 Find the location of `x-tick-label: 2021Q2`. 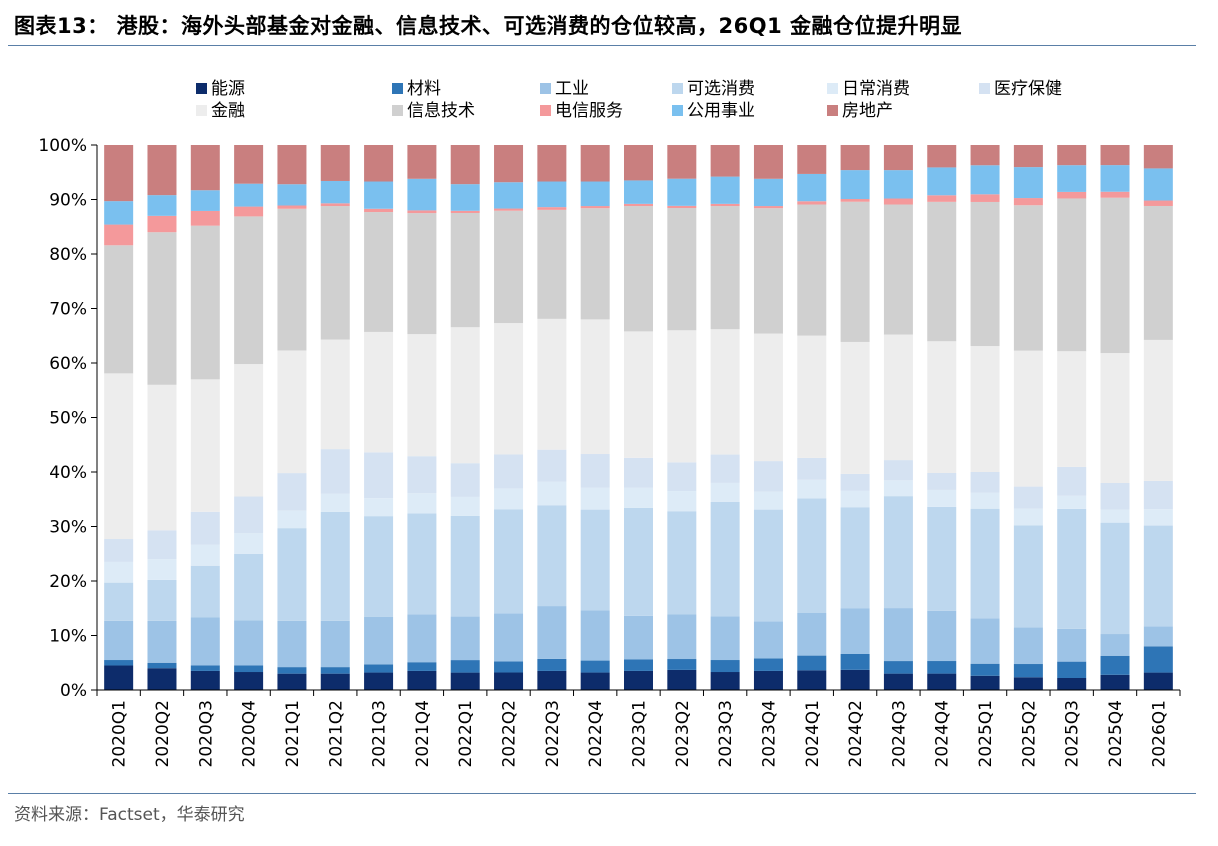

x-tick-label: 2021Q2 is located at coordinates (336, 733).